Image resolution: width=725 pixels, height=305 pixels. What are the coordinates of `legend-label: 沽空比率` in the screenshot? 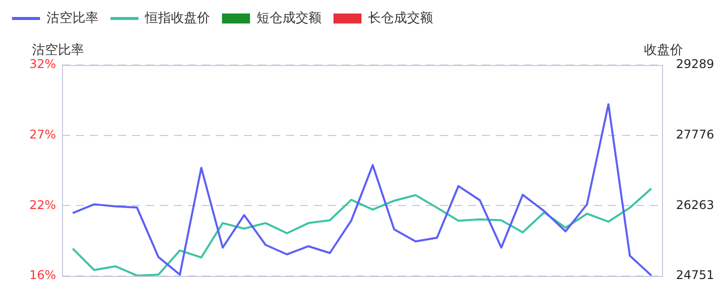 It's located at (72, 18).